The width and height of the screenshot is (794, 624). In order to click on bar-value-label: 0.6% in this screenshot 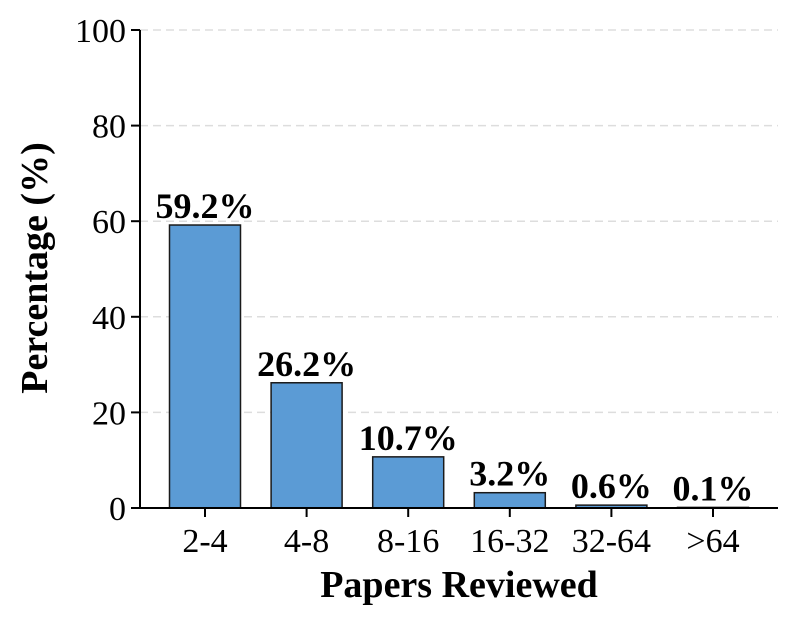, I will do `click(611, 486)`.